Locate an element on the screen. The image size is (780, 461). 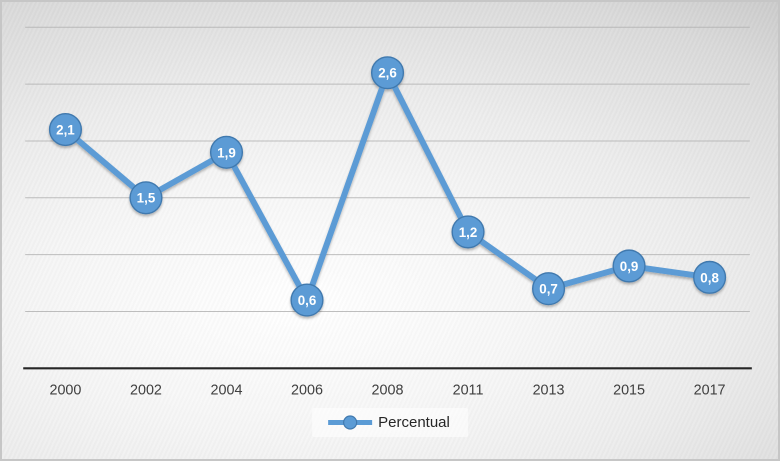
data-point-label: 2,1 is located at coordinates (65, 130).